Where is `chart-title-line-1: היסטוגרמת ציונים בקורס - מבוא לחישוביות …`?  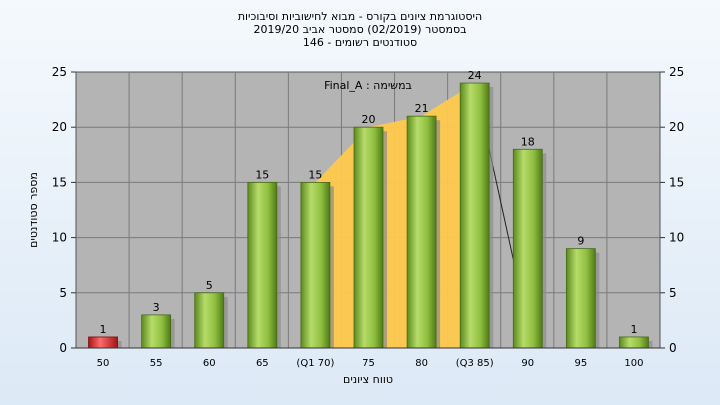
chart-title-line-1: היסטוגרמת ציונים בקורס - מבוא לחישוביות … is located at coordinates (360, 16).